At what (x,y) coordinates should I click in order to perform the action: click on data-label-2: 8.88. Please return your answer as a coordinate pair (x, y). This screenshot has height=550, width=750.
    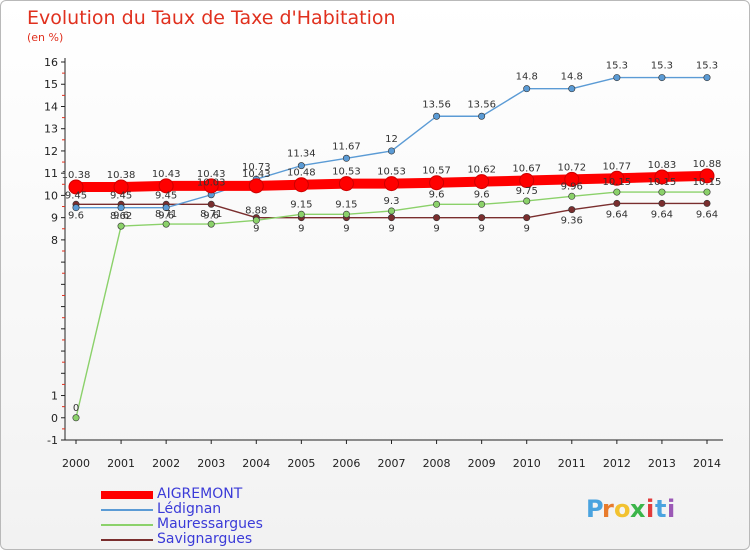
    Looking at the image, I should click on (256, 210).